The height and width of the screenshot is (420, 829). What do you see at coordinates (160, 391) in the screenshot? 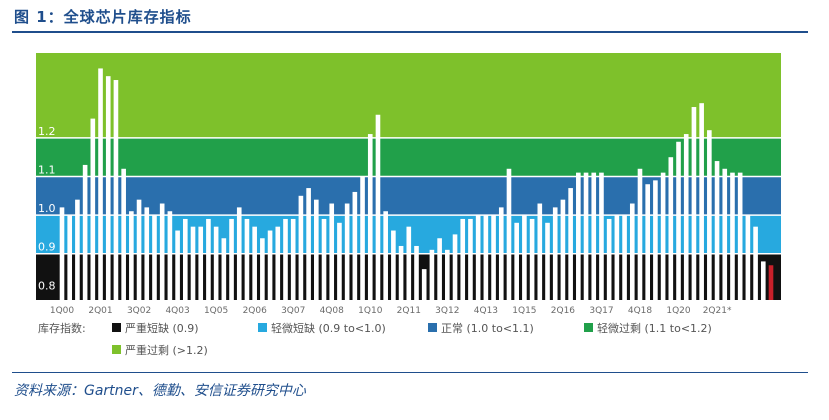
I see `source-note: 资料来源：Gartner、德勤、安信证券研究中心` at bounding box center [160, 391].